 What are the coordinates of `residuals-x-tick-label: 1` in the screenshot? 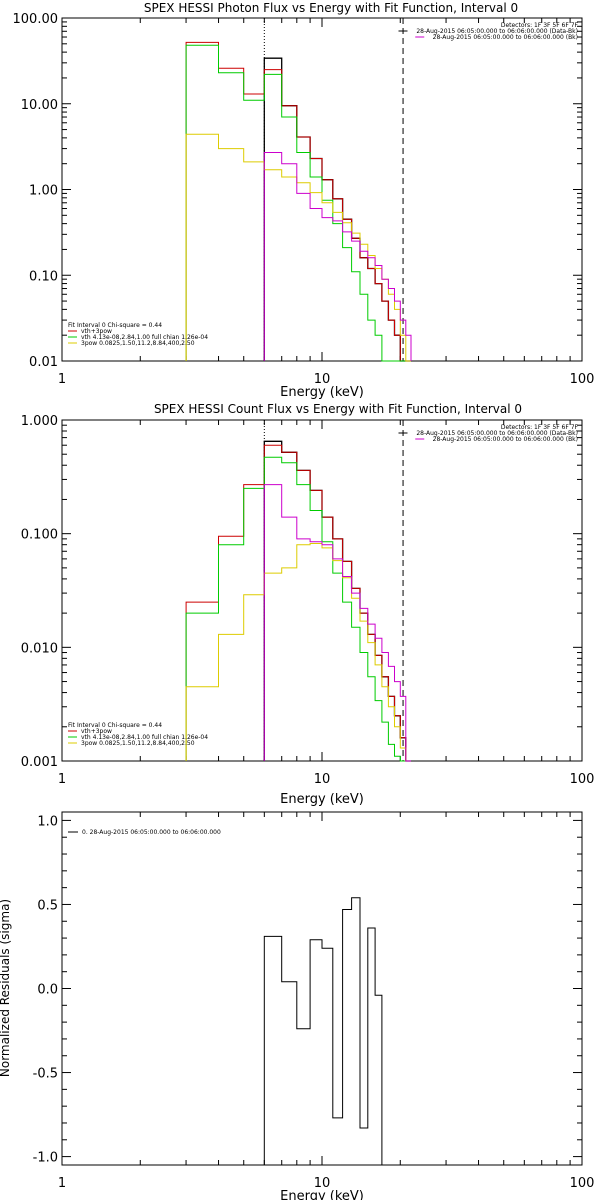 It's located at (62, 1183).